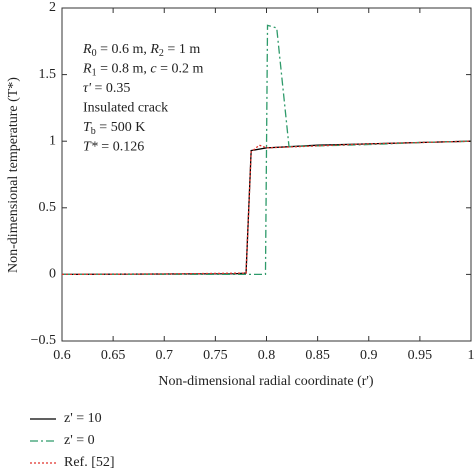 This screenshot has height=474, width=474. What do you see at coordinates (124, 49) in the screenshot?
I see `annotation-run: = 0.6 m,` at bounding box center [124, 49].